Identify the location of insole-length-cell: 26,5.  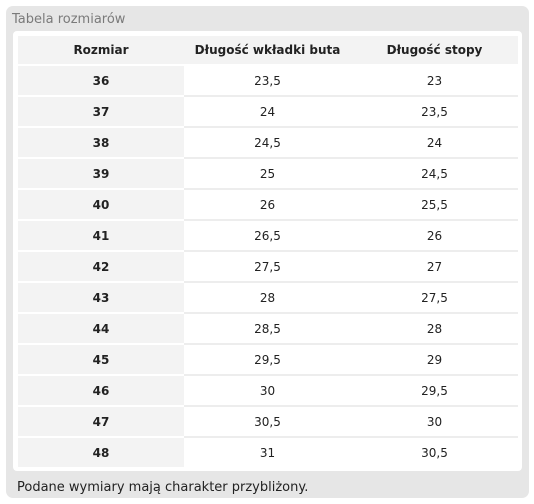
(267, 236).